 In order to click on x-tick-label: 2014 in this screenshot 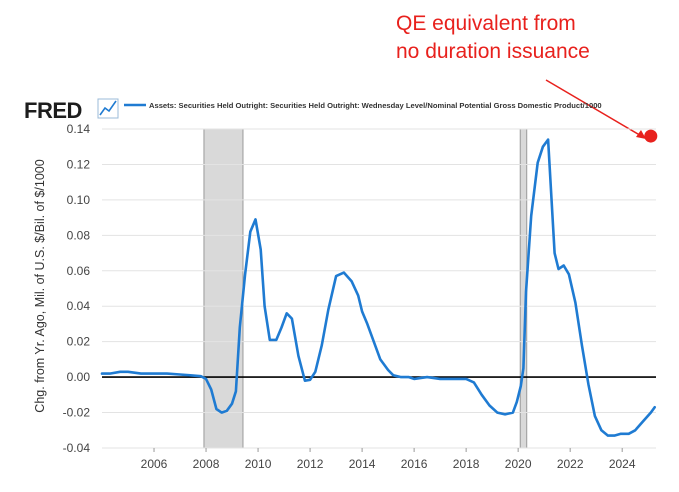, I will do `click(362, 464)`.